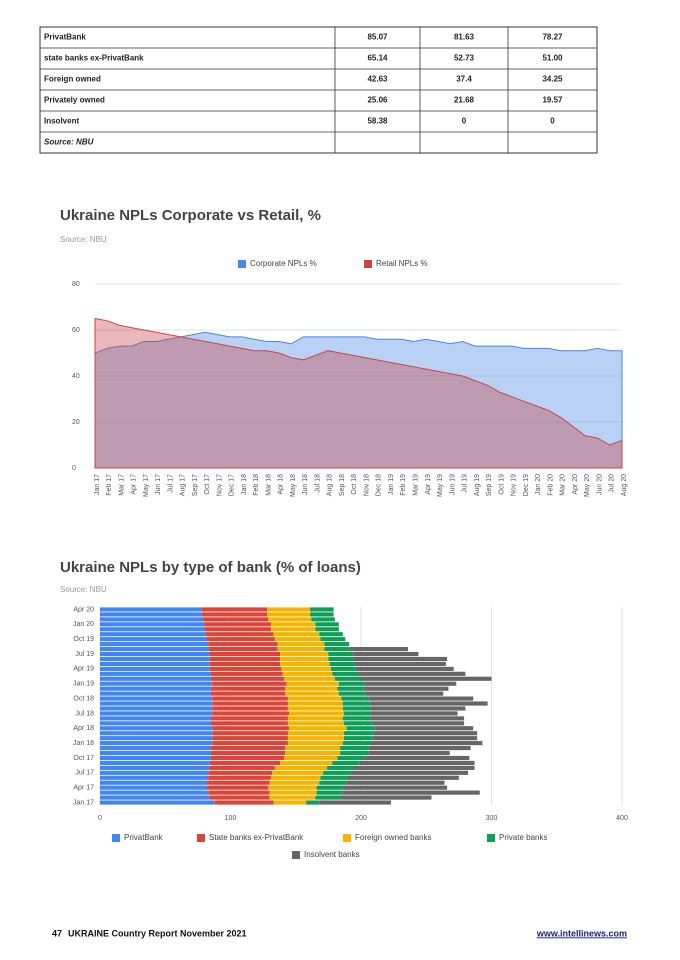 The height and width of the screenshot is (960, 680). I want to click on y-tick-label: 40, so click(76, 376).